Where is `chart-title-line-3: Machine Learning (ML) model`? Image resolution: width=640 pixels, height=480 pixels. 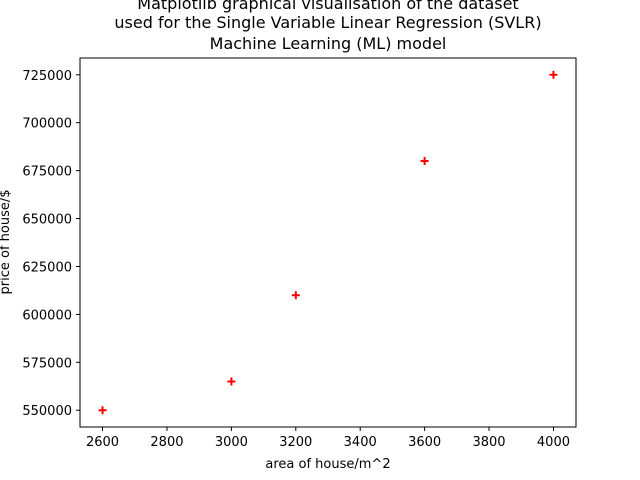
chart-title-line-3: Machine Learning (ML) model is located at coordinates (328, 43).